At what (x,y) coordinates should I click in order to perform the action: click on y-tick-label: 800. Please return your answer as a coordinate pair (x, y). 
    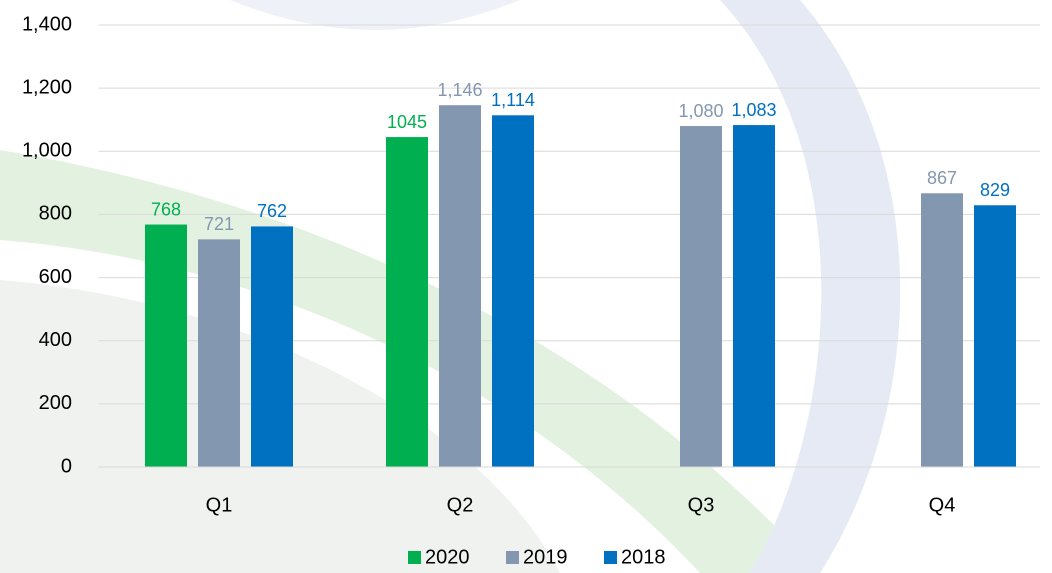
    Looking at the image, I should click on (55, 214).